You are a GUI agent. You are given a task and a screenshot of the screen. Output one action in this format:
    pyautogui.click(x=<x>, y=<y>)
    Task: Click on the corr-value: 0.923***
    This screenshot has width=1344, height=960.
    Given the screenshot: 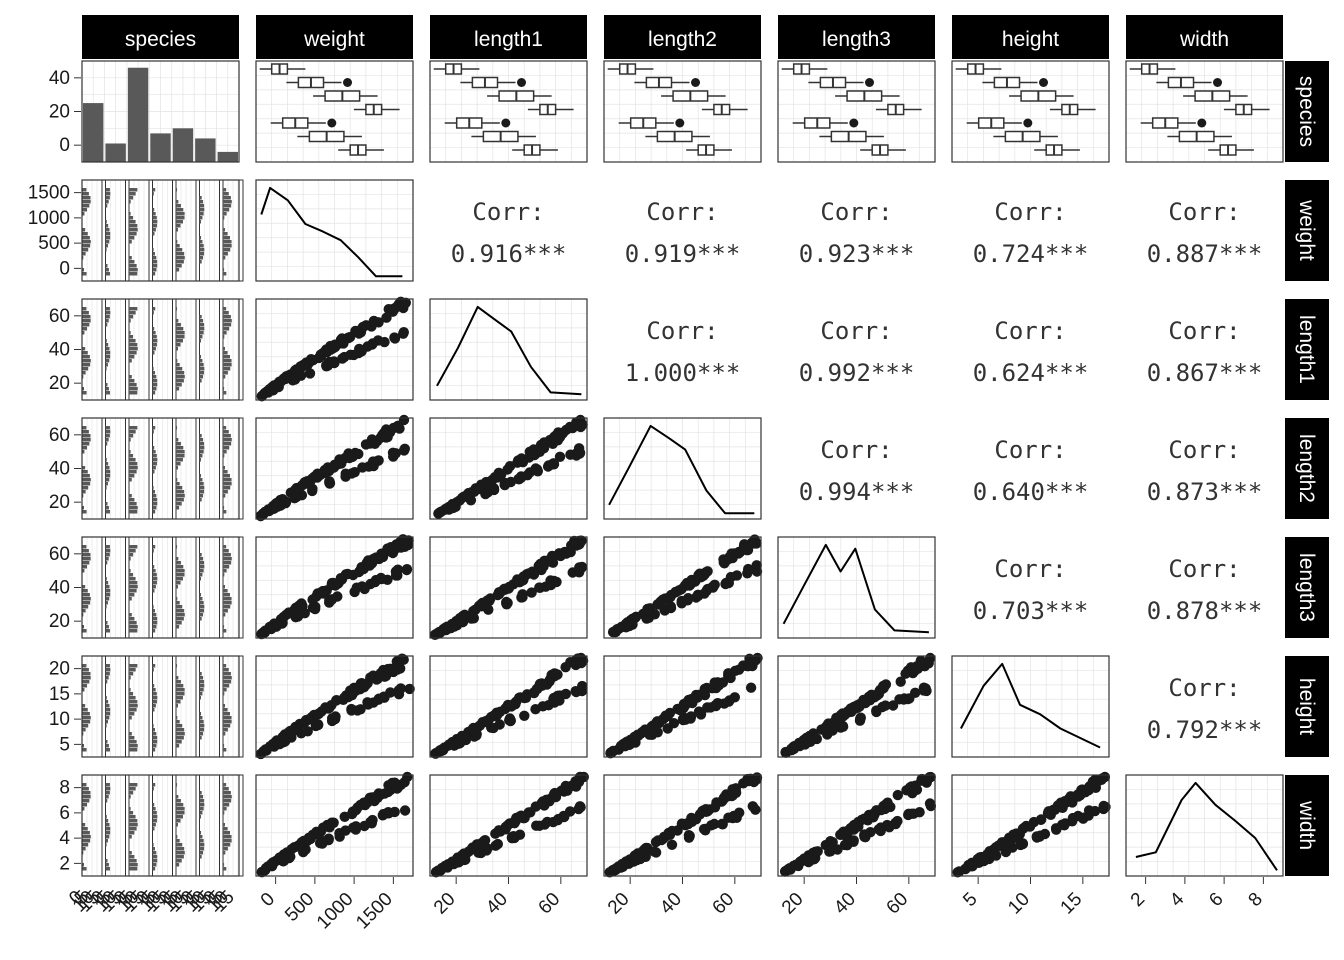 What is the action you would take?
    pyautogui.click(x=857, y=254)
    